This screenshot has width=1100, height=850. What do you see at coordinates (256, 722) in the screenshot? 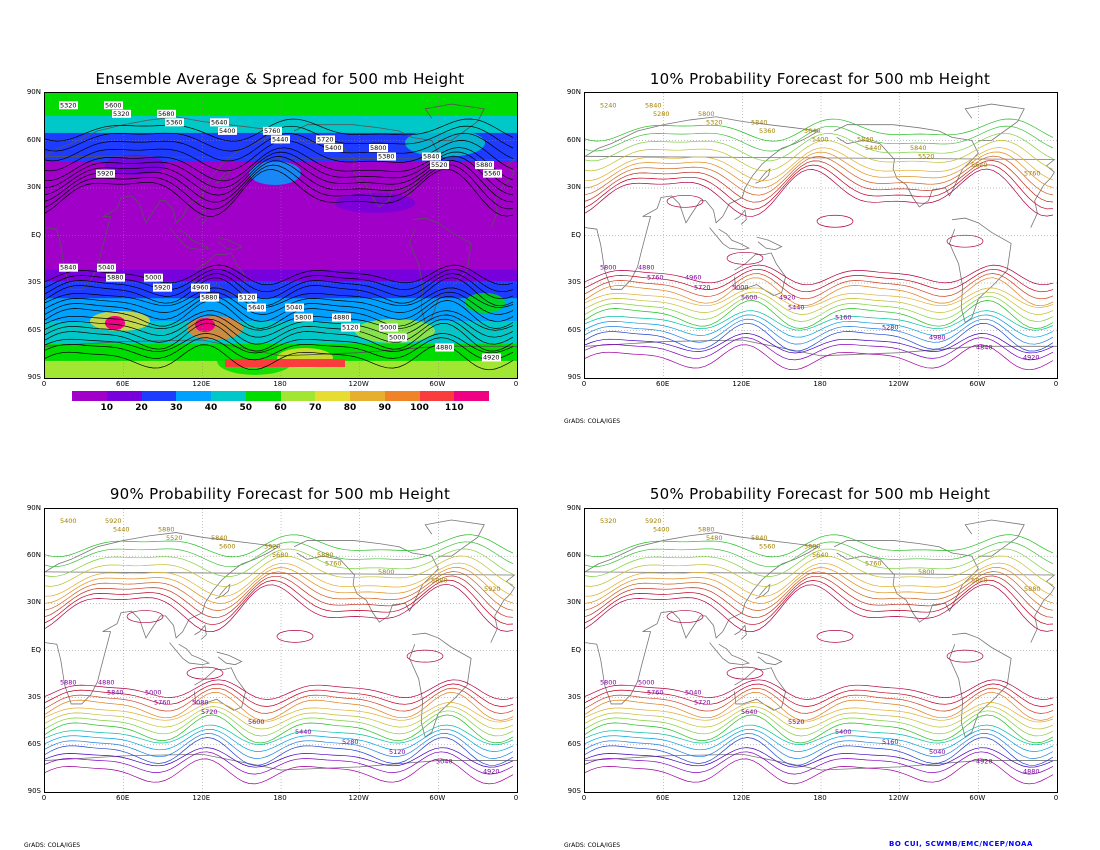
I see `contour-label: 5600` at bounding box center [256, 722].